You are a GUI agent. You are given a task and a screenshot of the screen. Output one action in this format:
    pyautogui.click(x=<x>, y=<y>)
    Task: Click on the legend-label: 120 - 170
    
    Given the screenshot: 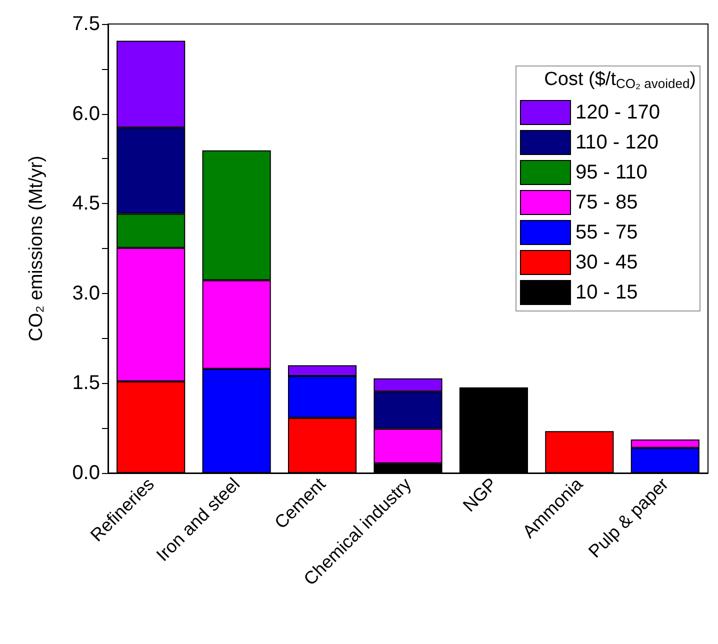 What is the action you would take?
    pyautogui.click(x=617, y=113)
    